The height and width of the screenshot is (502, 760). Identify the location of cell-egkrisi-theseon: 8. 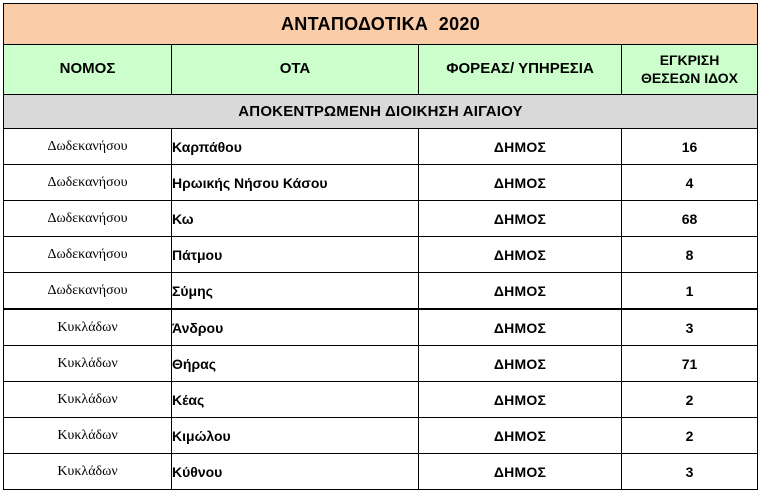
(689, 254).